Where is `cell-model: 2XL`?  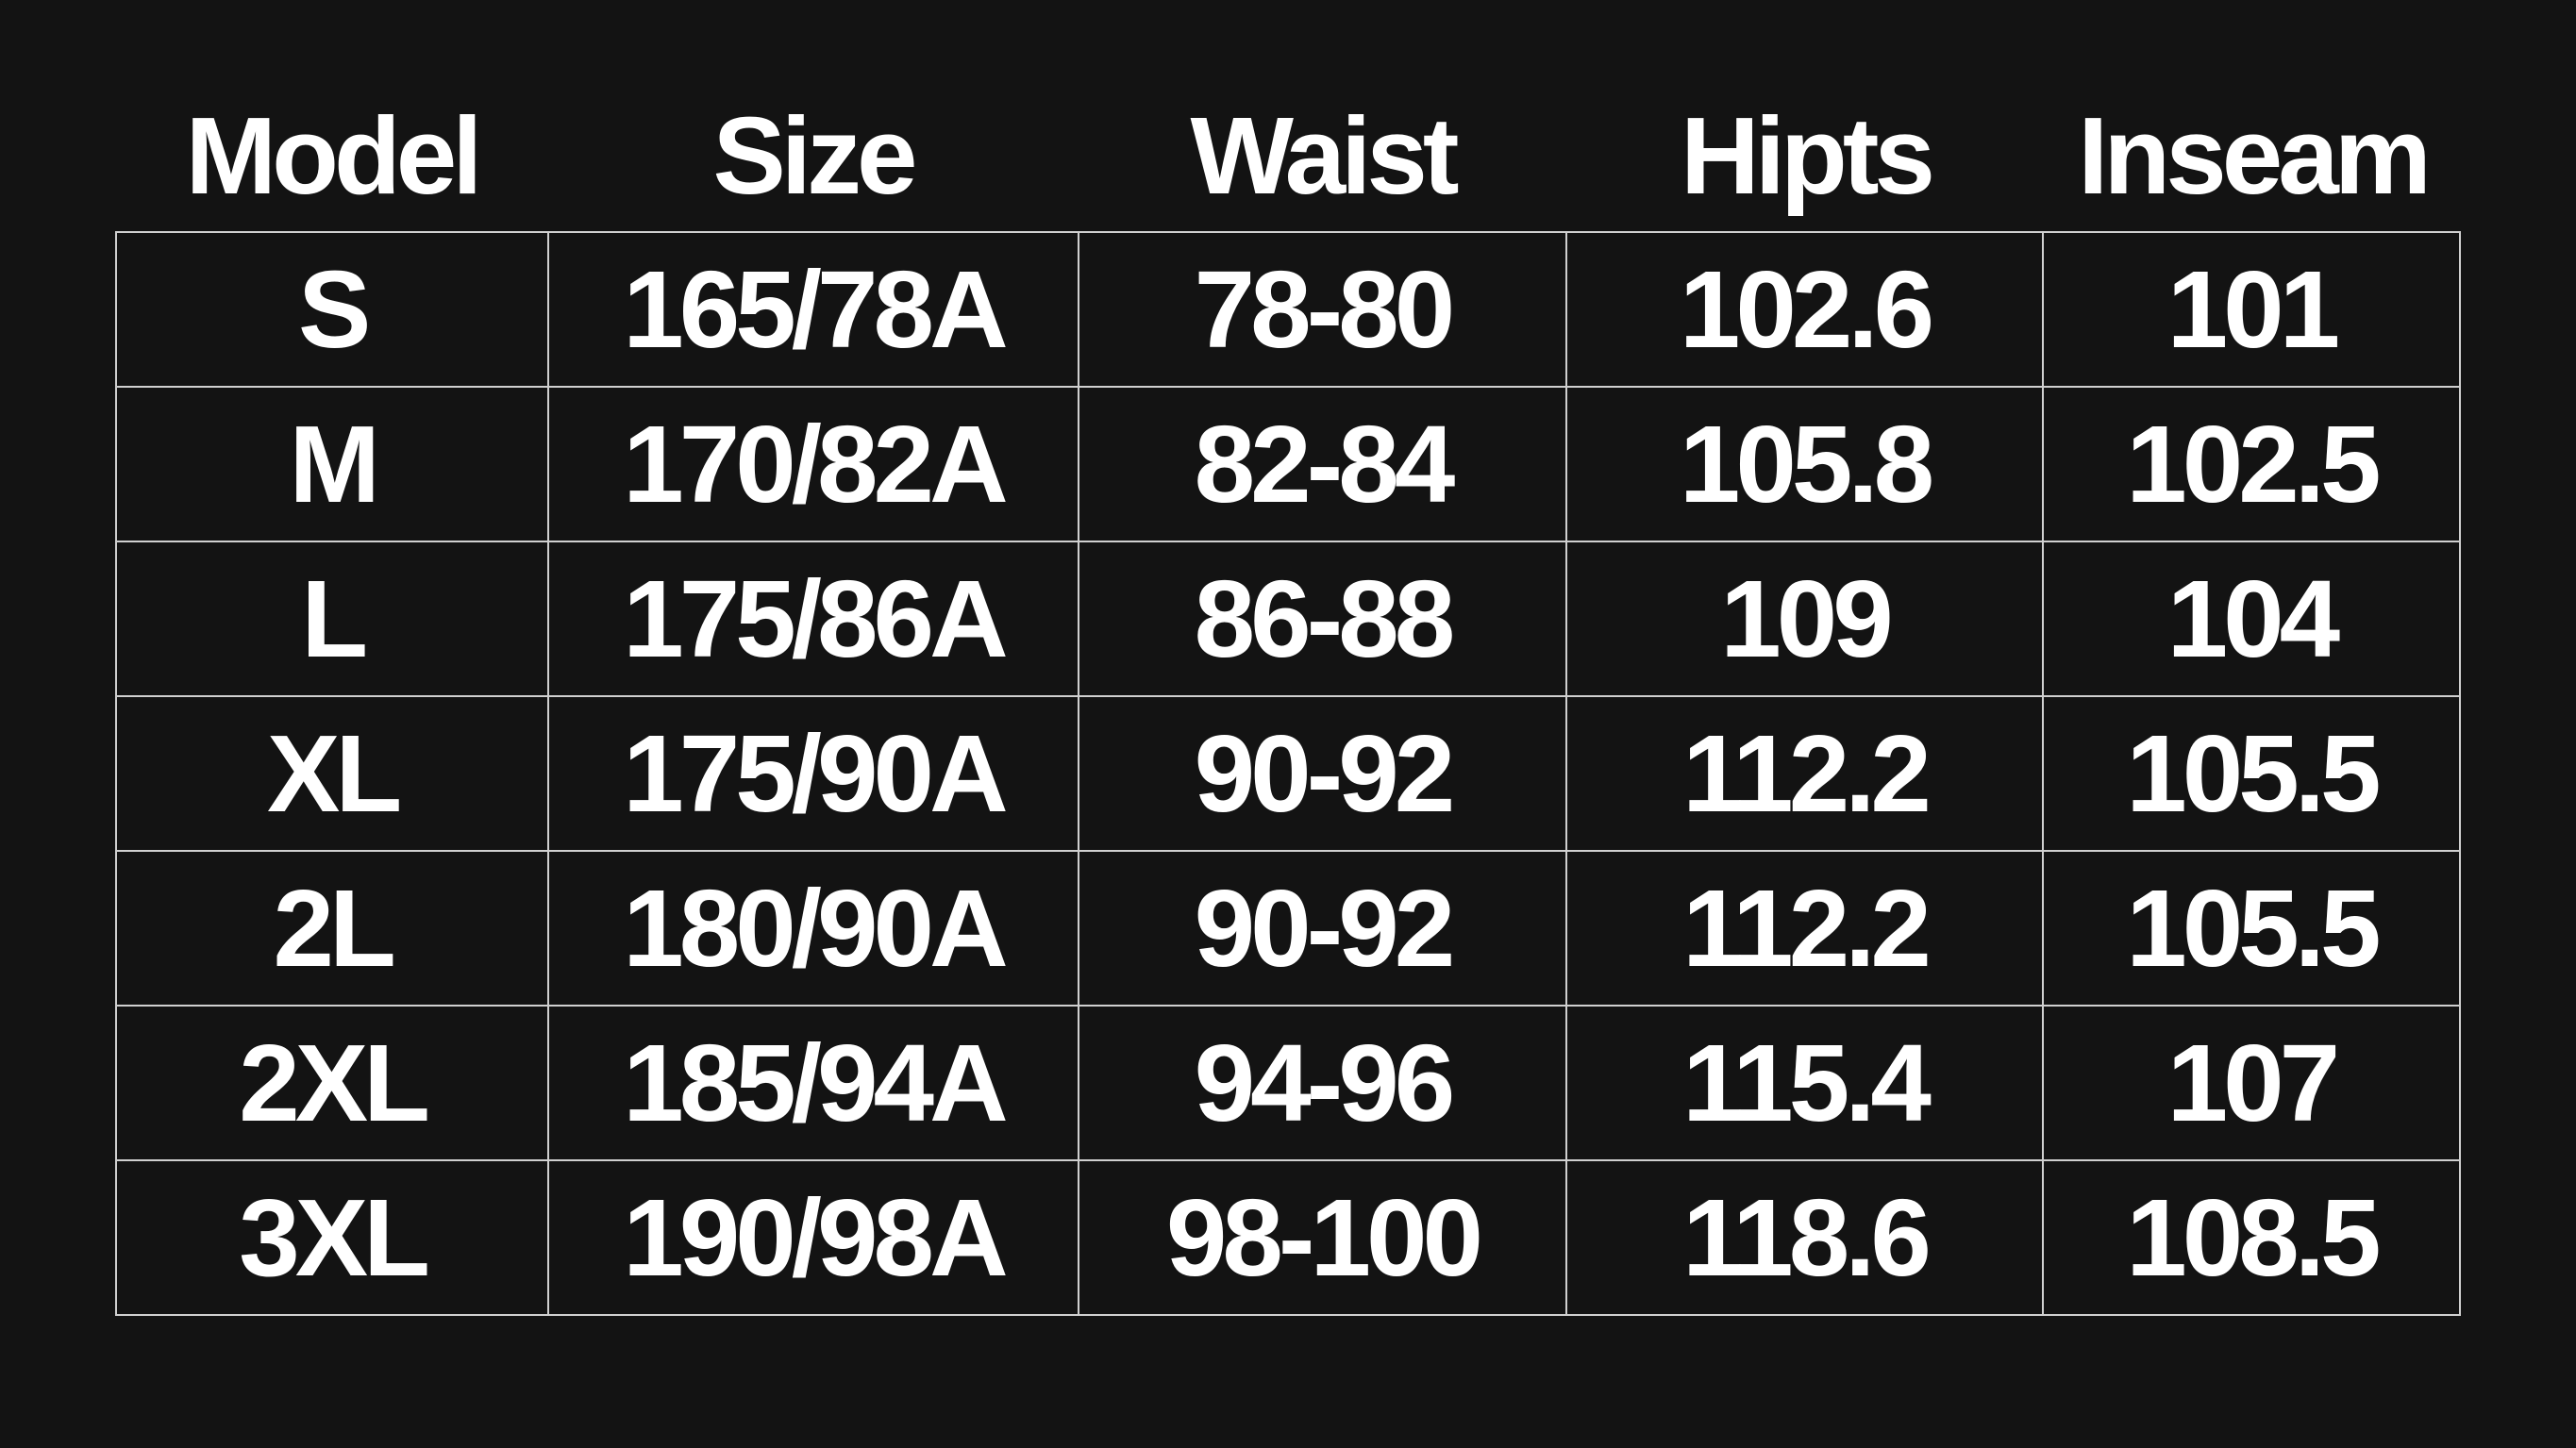
cell-model: 2XL is located at coordinates (332, 1083).